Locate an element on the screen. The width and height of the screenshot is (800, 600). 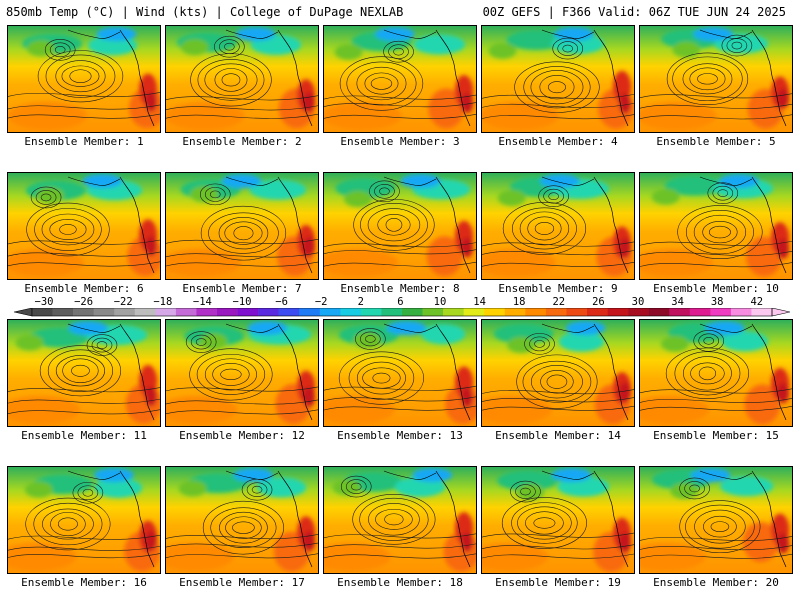
colorbar-max-arrow is located at coordinates (781, 312).